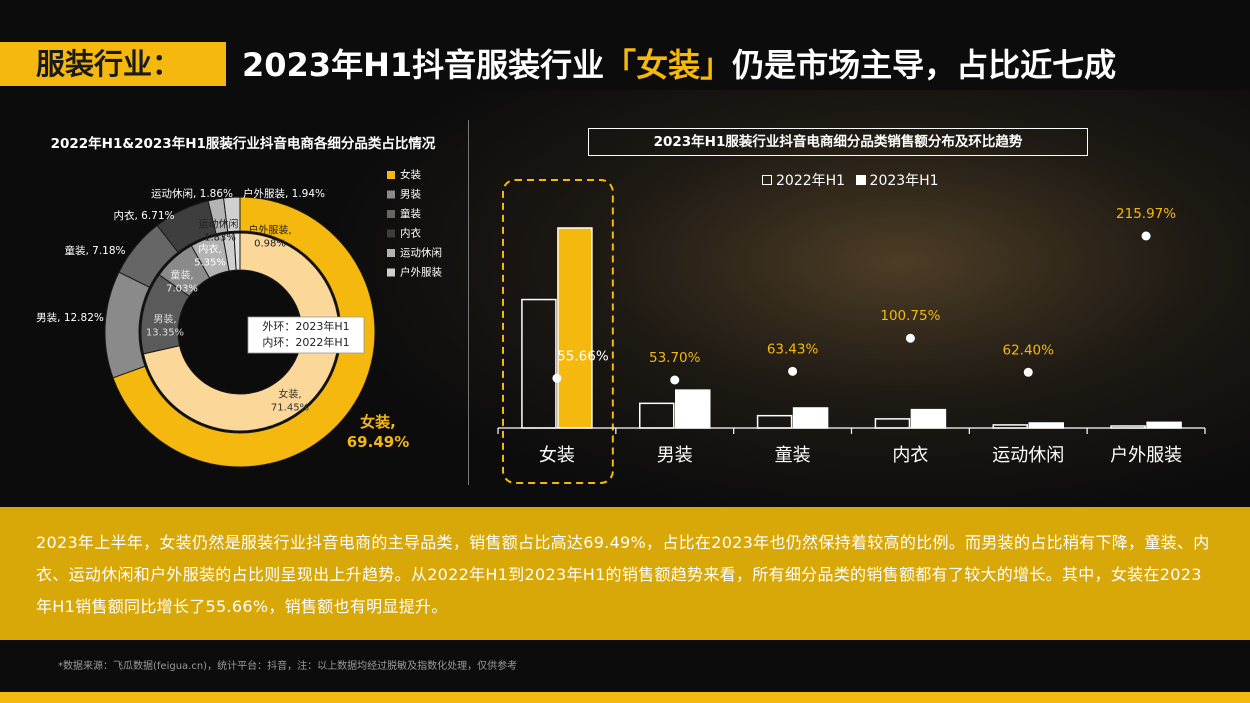 This screenshot has height=703, width=1250. I want to click on growth-label-5: 215.97%, so click(1146, 214).